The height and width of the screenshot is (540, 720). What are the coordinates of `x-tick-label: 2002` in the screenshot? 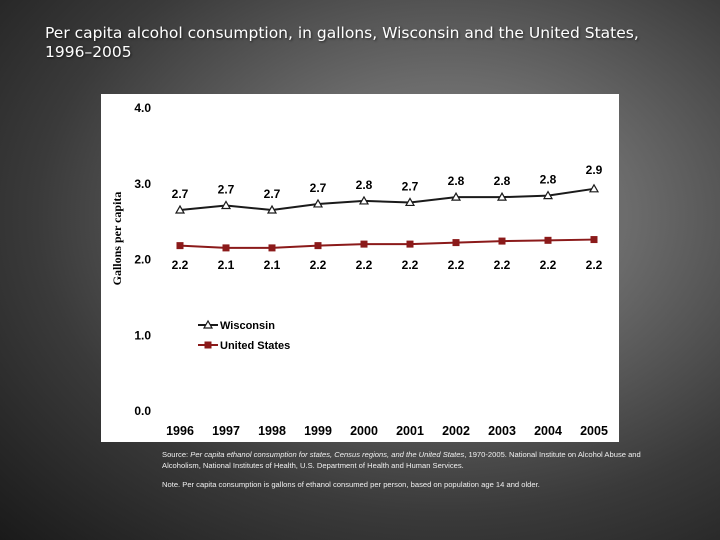 It's located at (456, 431).